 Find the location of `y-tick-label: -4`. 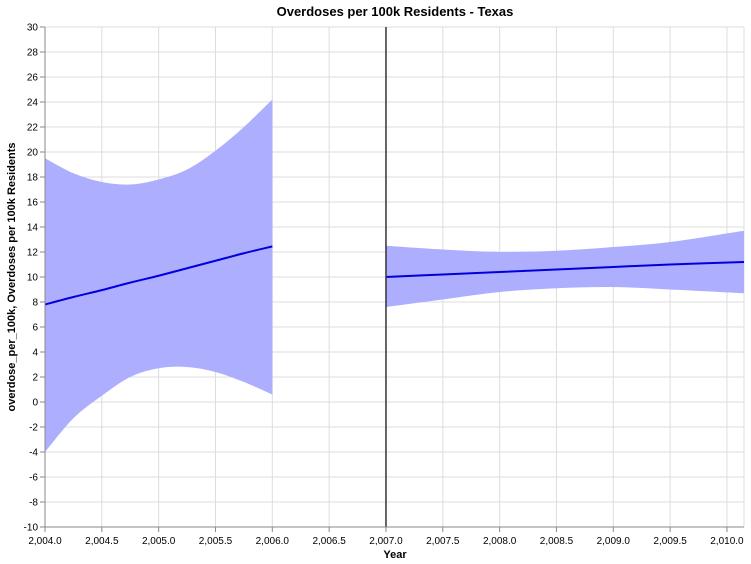

y-tick-label: -4 is located at coordinates (33, 453).